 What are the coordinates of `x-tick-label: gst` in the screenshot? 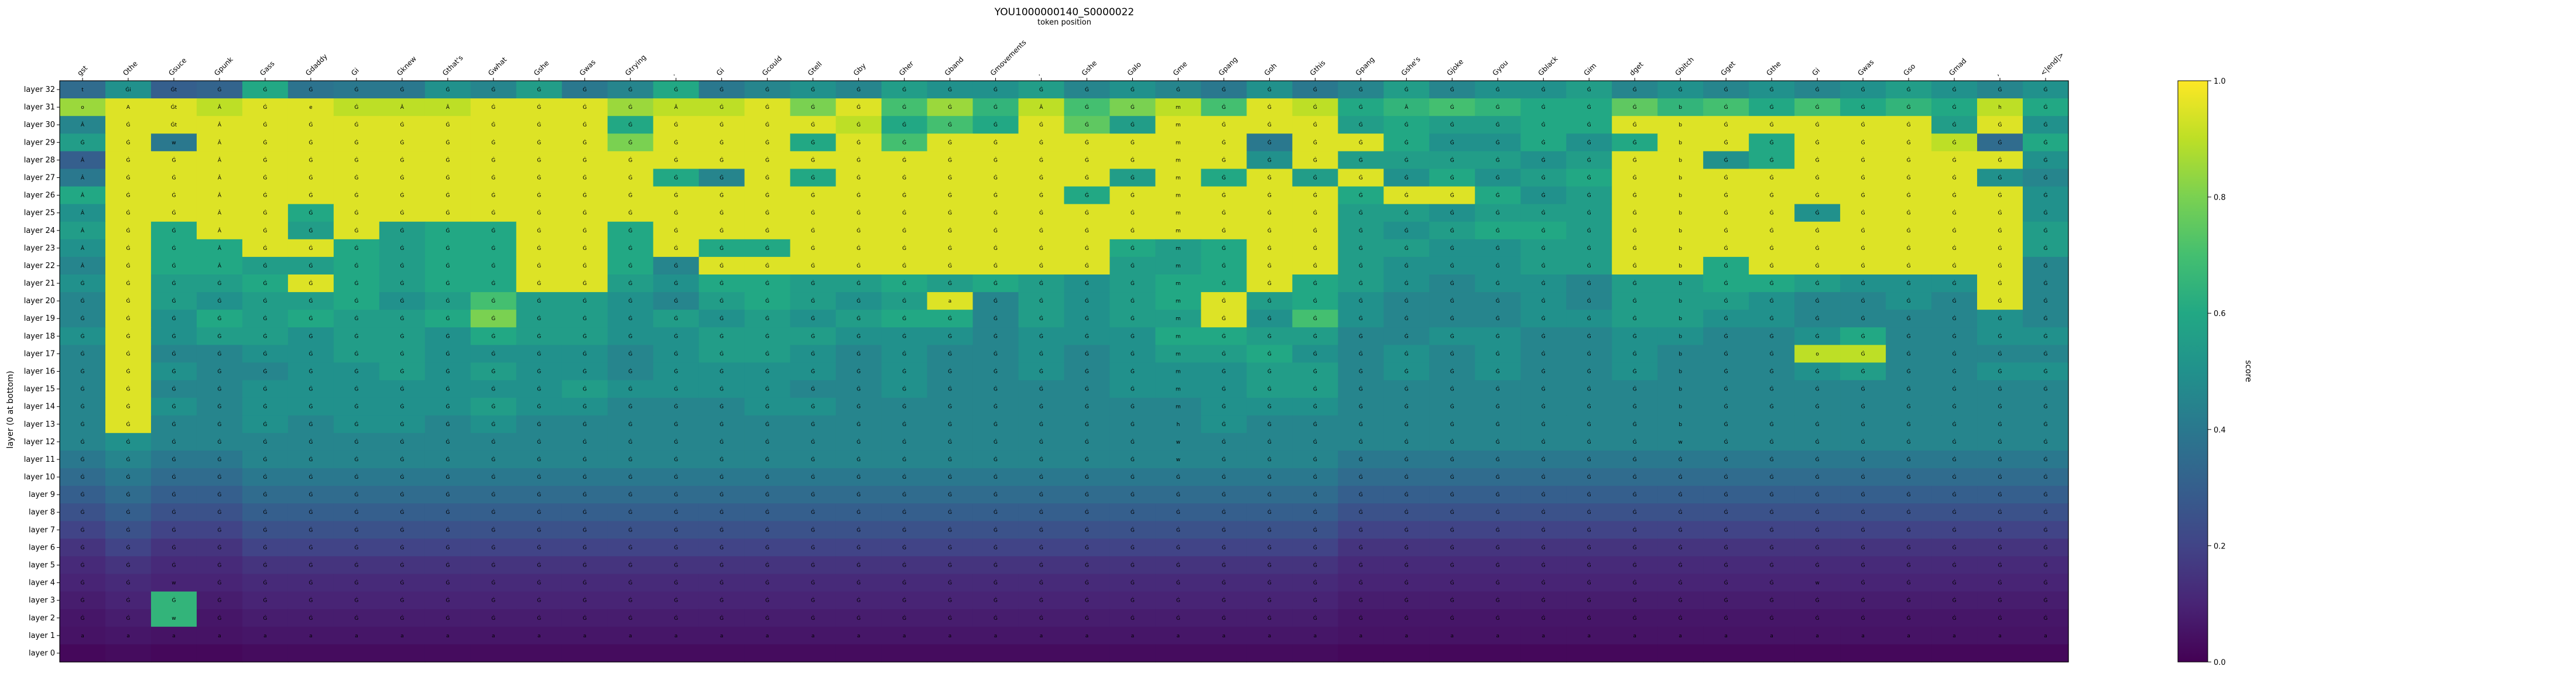 It's located at (82, 70).